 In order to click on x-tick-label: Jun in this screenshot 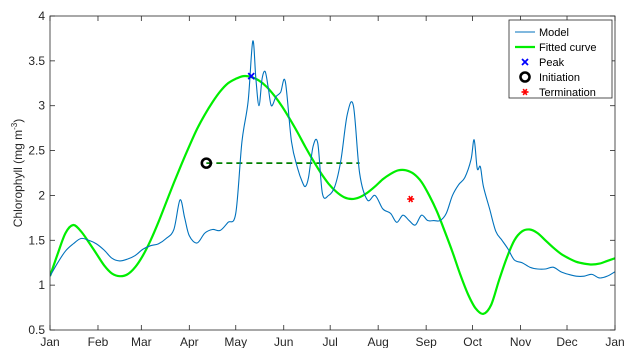, I will do `click(283, 341)`.